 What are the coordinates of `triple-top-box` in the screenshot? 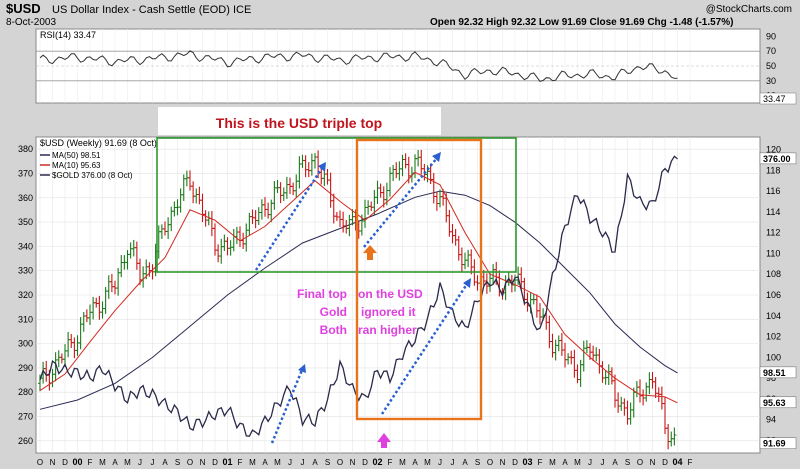 It's located at (336, 205).